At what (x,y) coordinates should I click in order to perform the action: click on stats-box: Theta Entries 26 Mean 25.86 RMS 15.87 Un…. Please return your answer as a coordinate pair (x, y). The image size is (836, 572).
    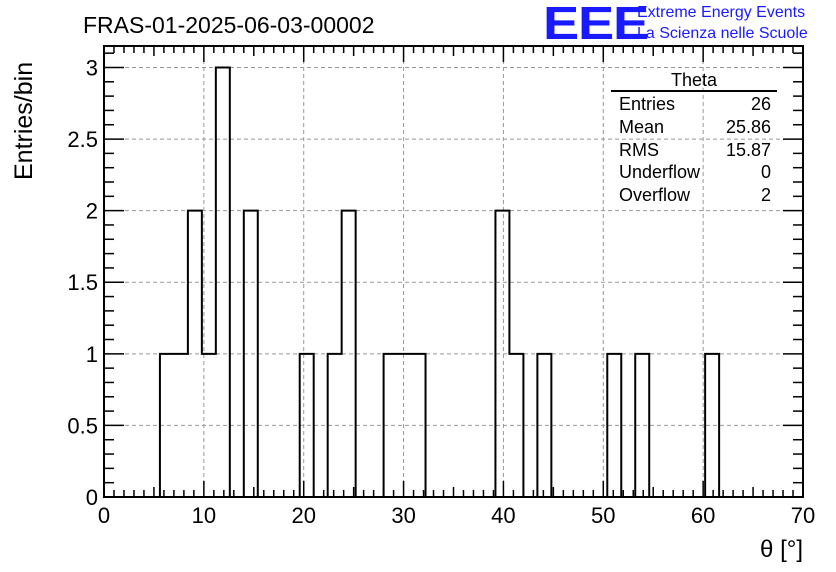
    Looking at the image, I should click on (694, 138).